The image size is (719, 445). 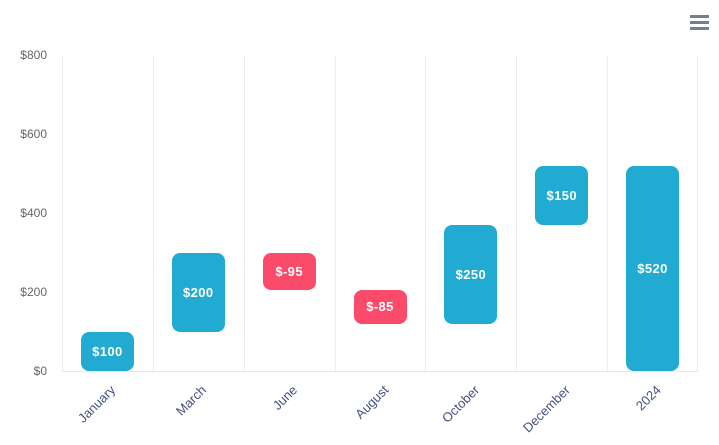 I want to click on waterfall-bar-2024: $520, so click(x=653, y=268).